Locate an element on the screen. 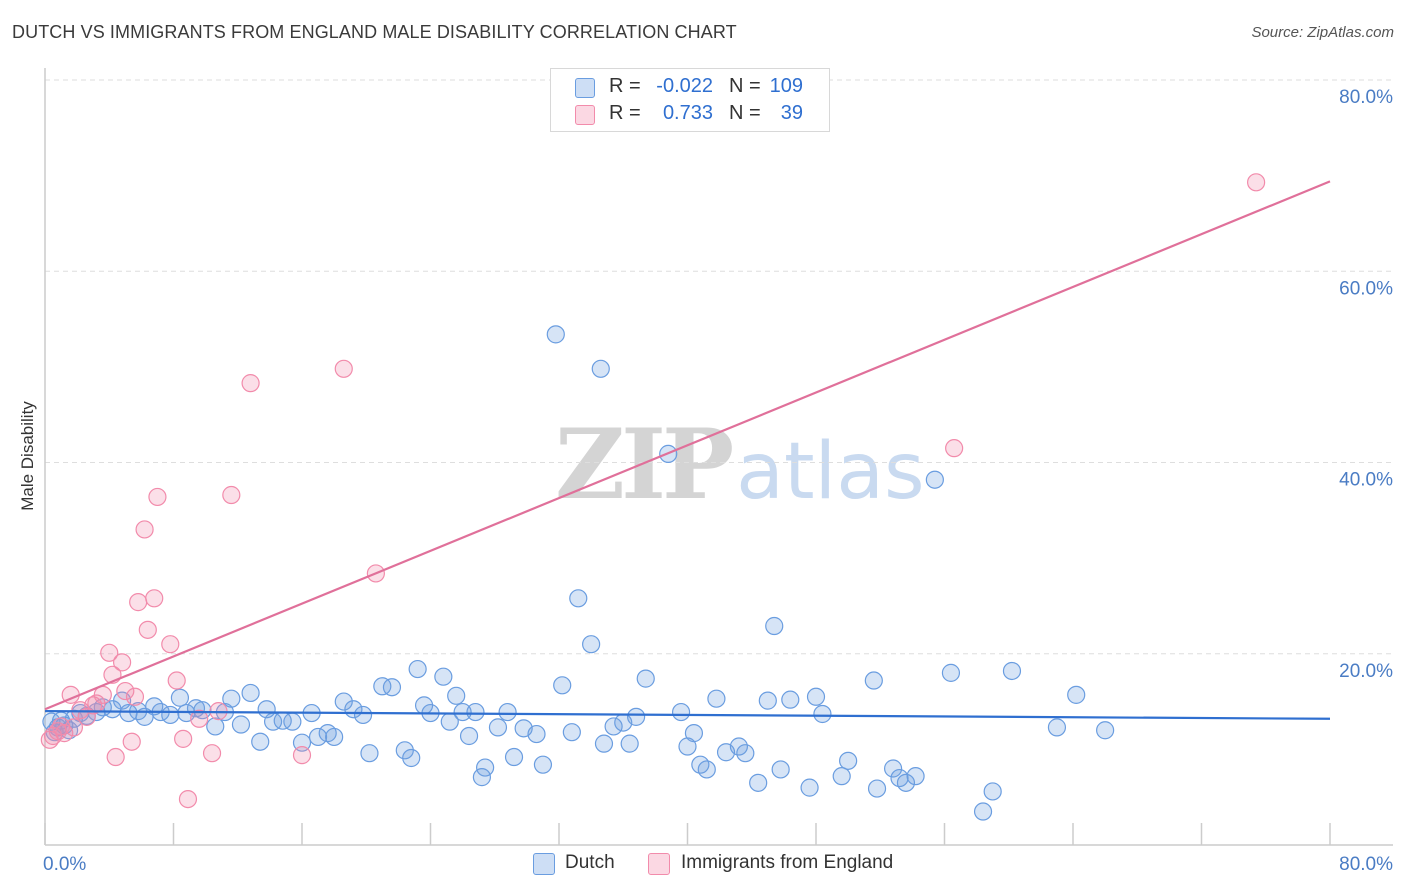  y-tick-label: 80.0% is located at coordinates (1366, 97).